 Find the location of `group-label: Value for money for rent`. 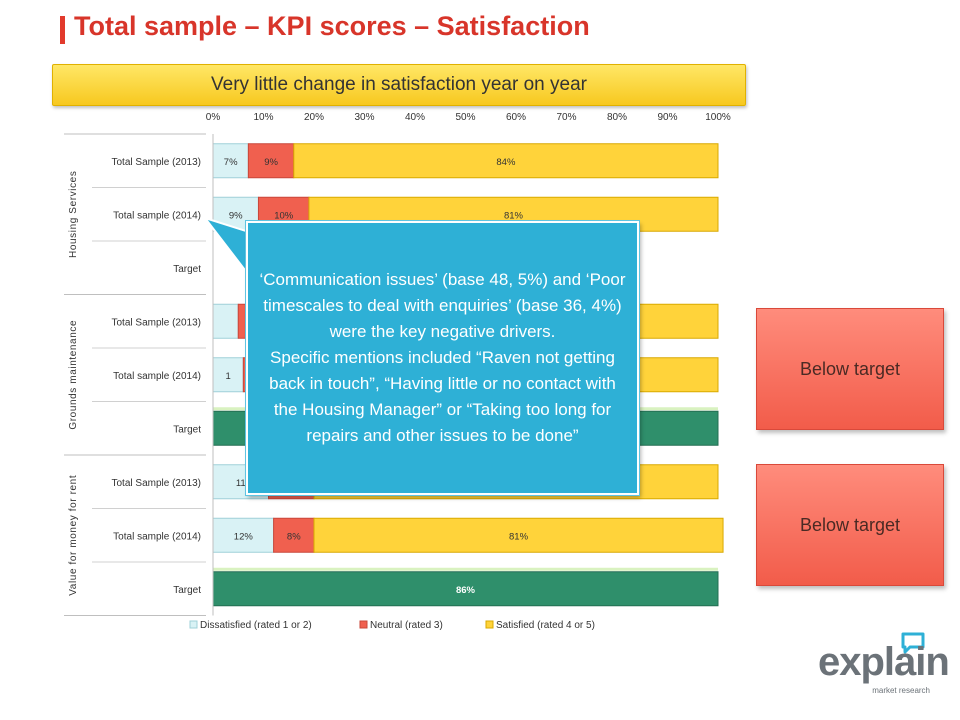

group-label: Value for money for rent is located at coordinates (73, 535).